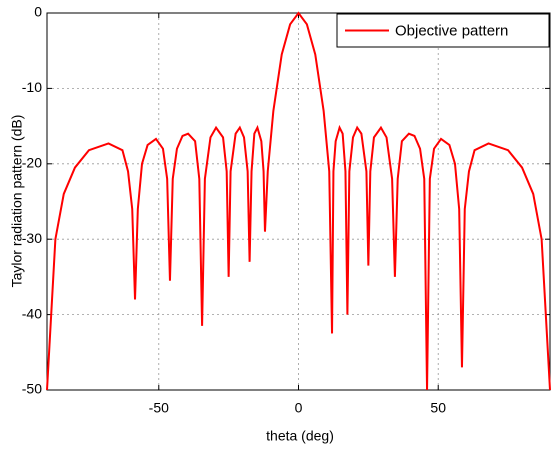 The height and width of the screenshot is (451, 552). Describe the element at coordinates (299, 408) in the screenshot. I see `x-tick-label: 0` at that location.